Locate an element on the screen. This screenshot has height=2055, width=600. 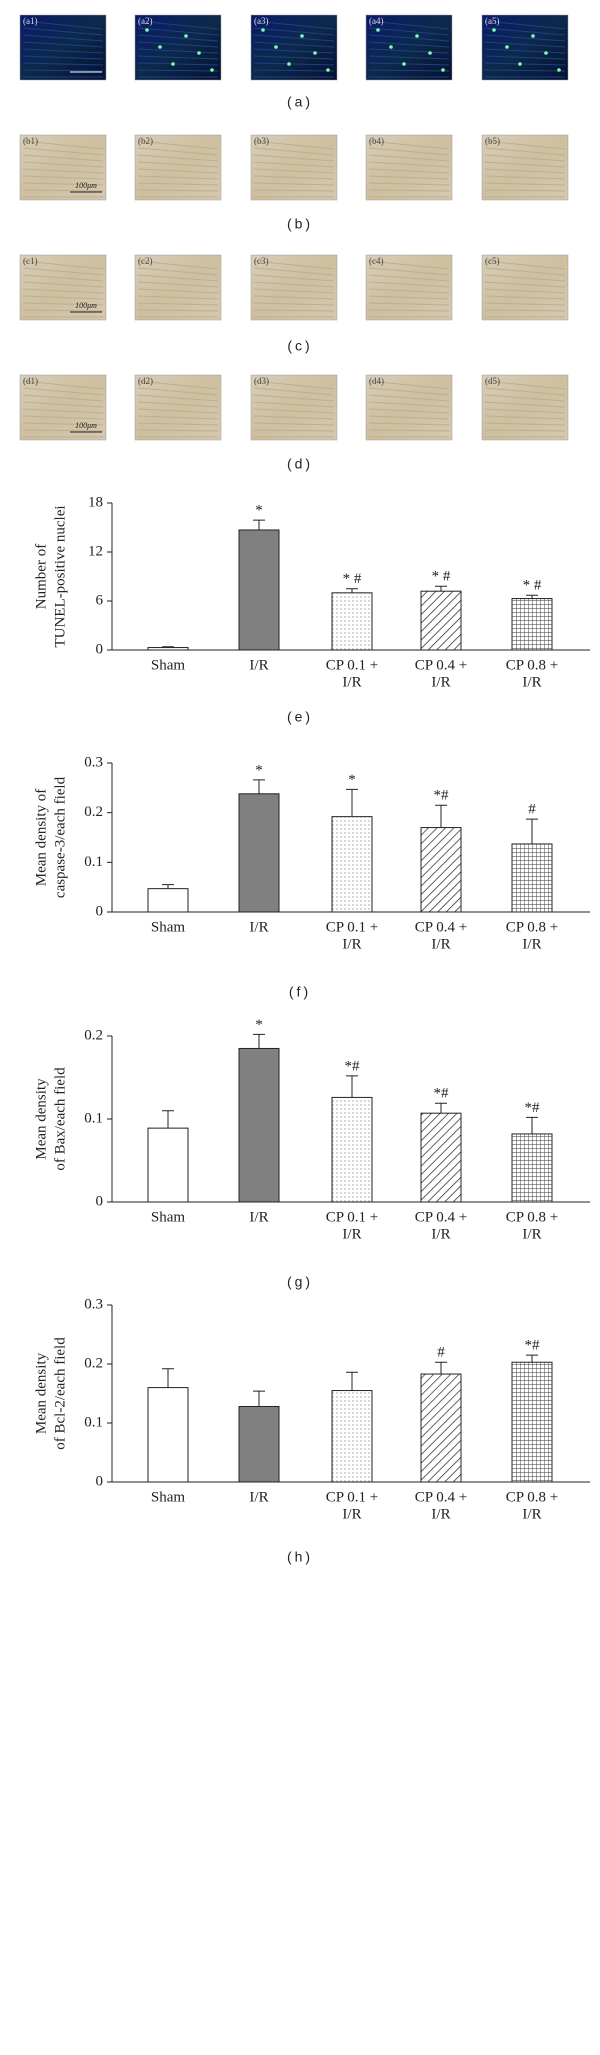
y-tick-label: 6 is located at coordinates (100, 600).